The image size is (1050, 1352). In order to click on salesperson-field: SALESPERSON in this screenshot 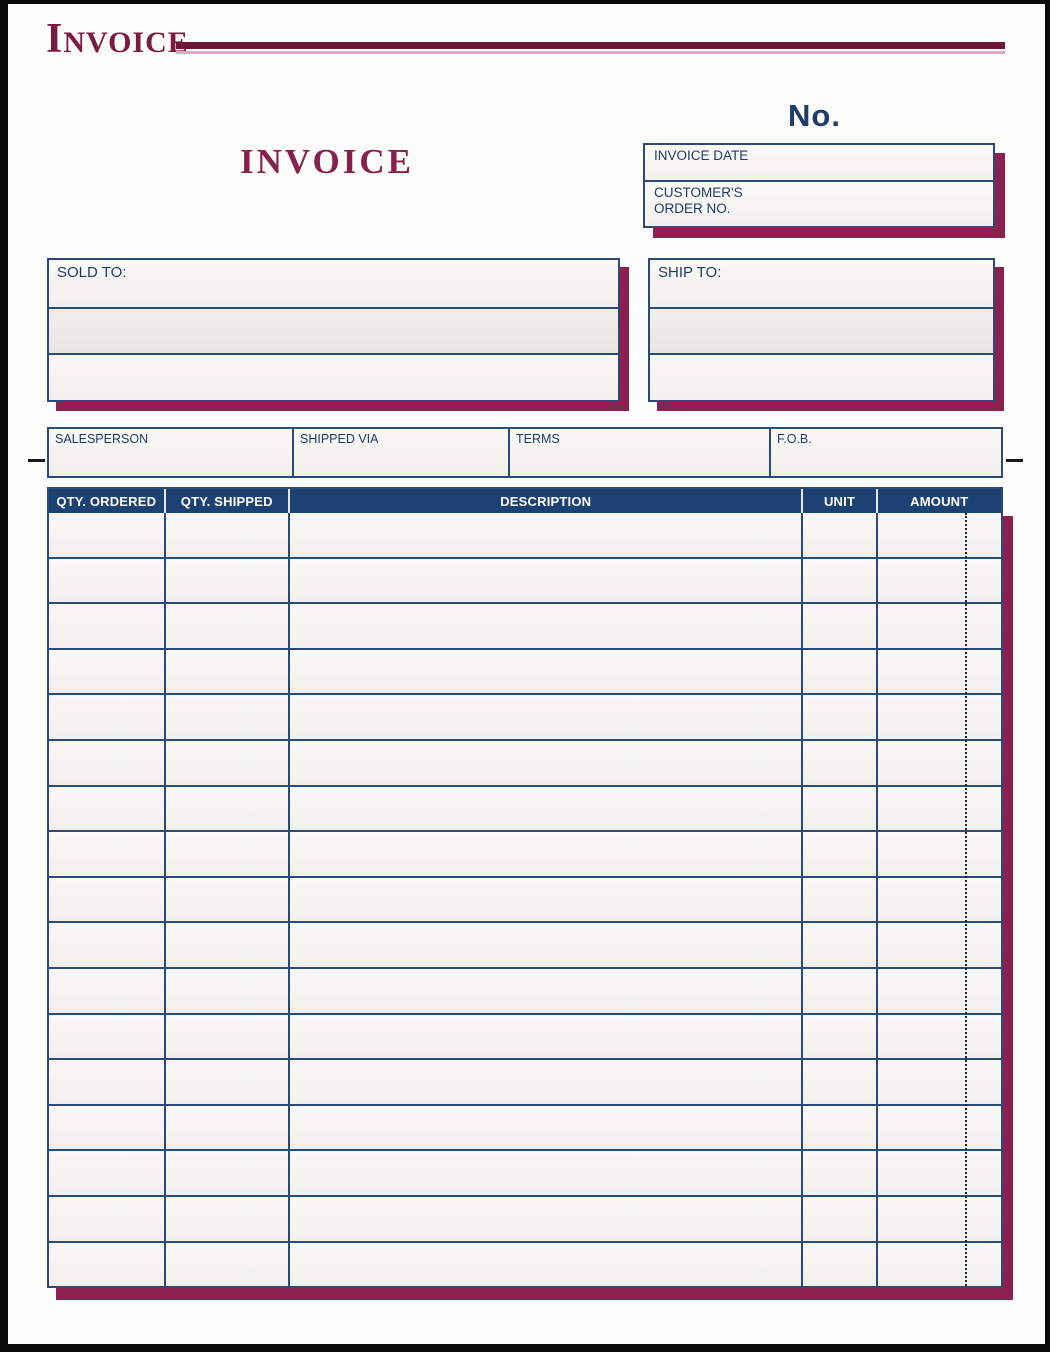, I will do `click(170, 452)`.